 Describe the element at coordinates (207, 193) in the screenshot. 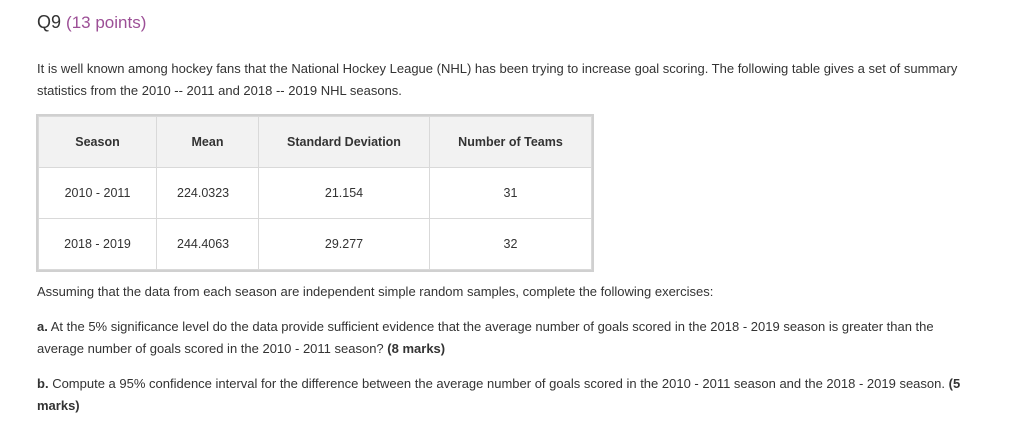

I see `cell-mean: 224.0323` at that location.